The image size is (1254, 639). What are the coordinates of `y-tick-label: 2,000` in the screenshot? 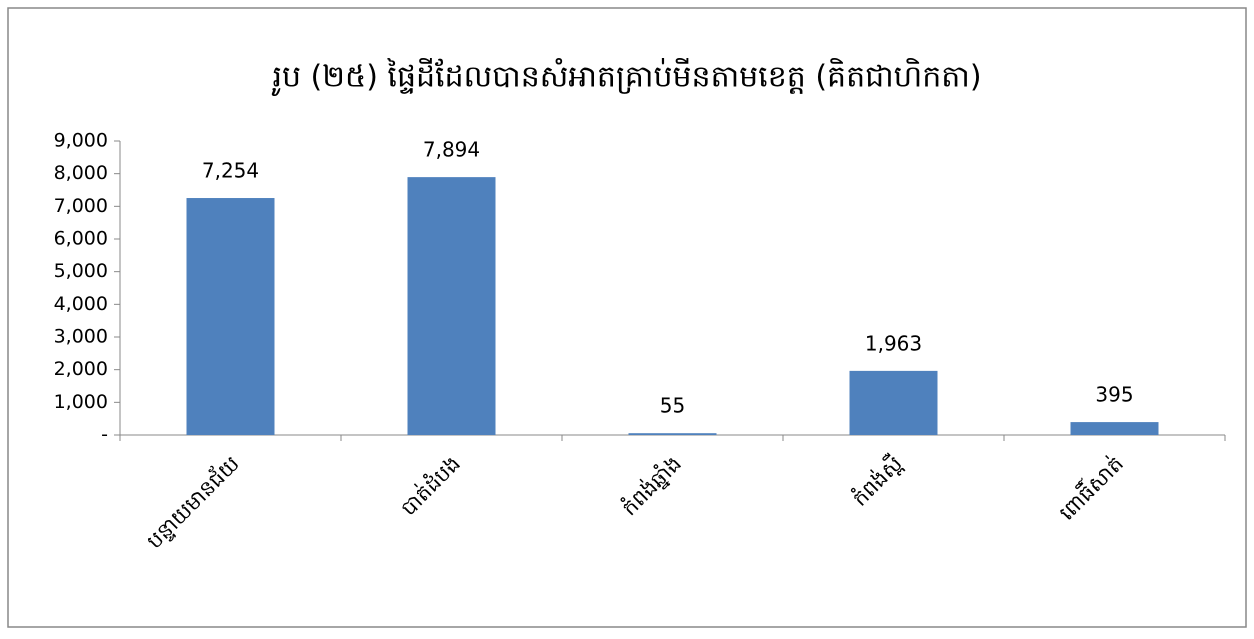 It's located at (81, 369).